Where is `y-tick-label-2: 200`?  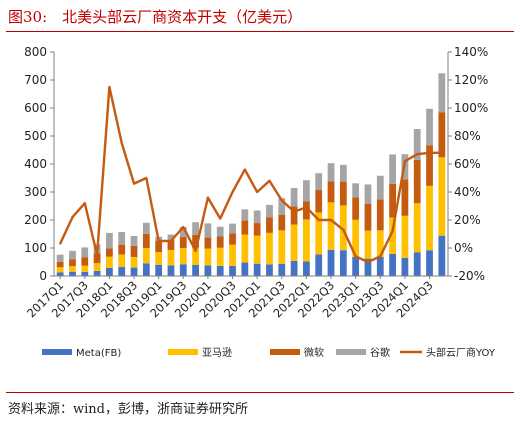
y-tick-label-2: 200 is located at coordinates (35, 220).